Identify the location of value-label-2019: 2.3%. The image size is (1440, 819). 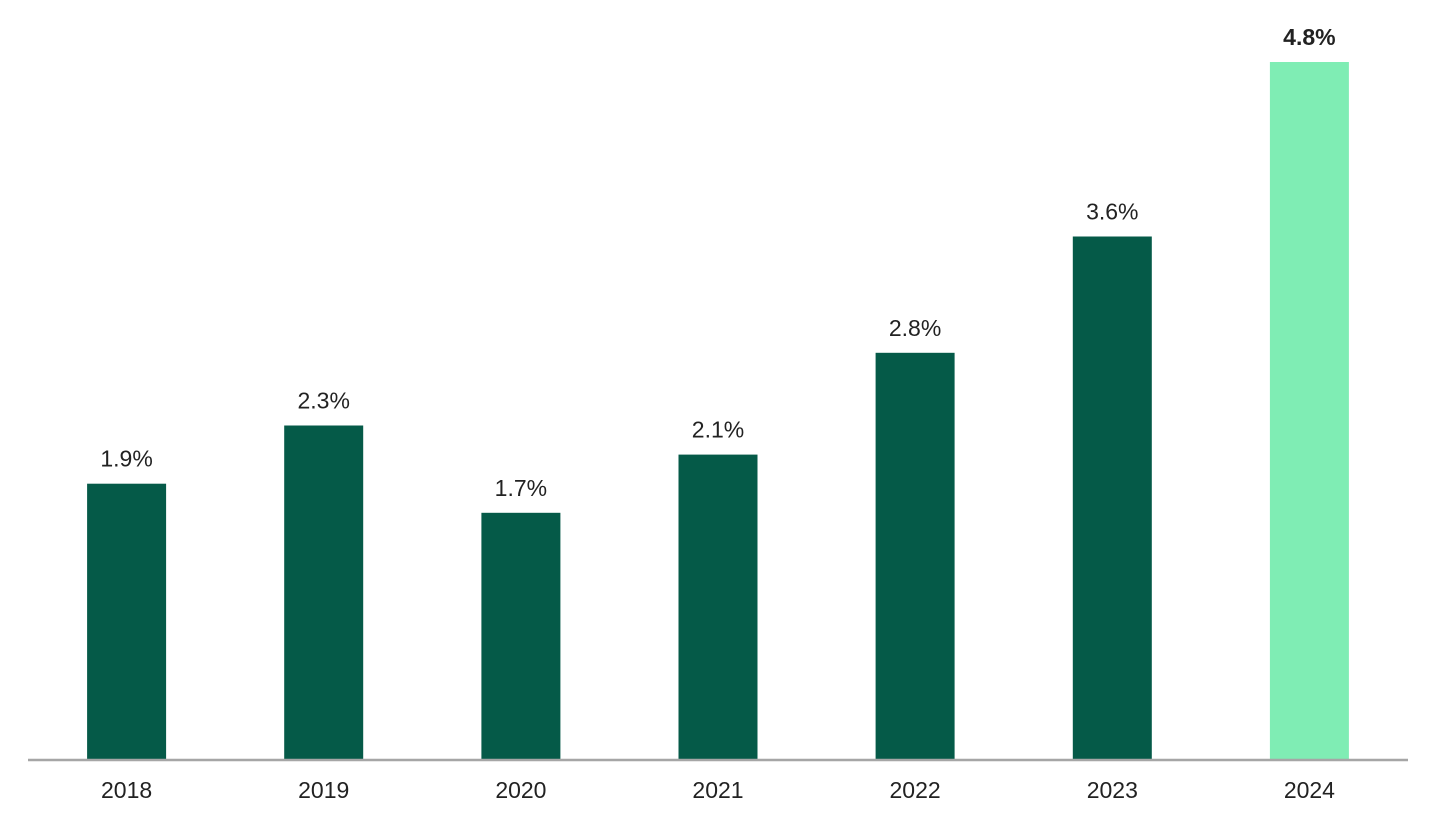
(323, 401).